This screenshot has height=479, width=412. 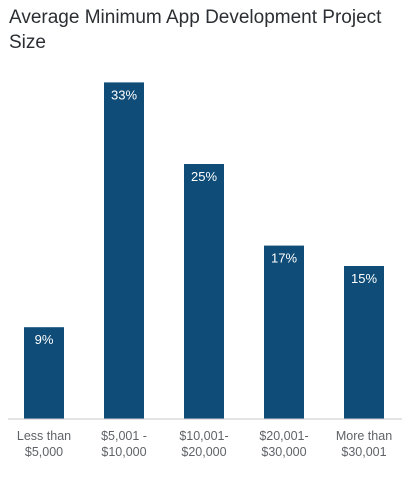 I want to click on x-tick-label-2-line-1: $5,001 -, so click(x=124, y=436).